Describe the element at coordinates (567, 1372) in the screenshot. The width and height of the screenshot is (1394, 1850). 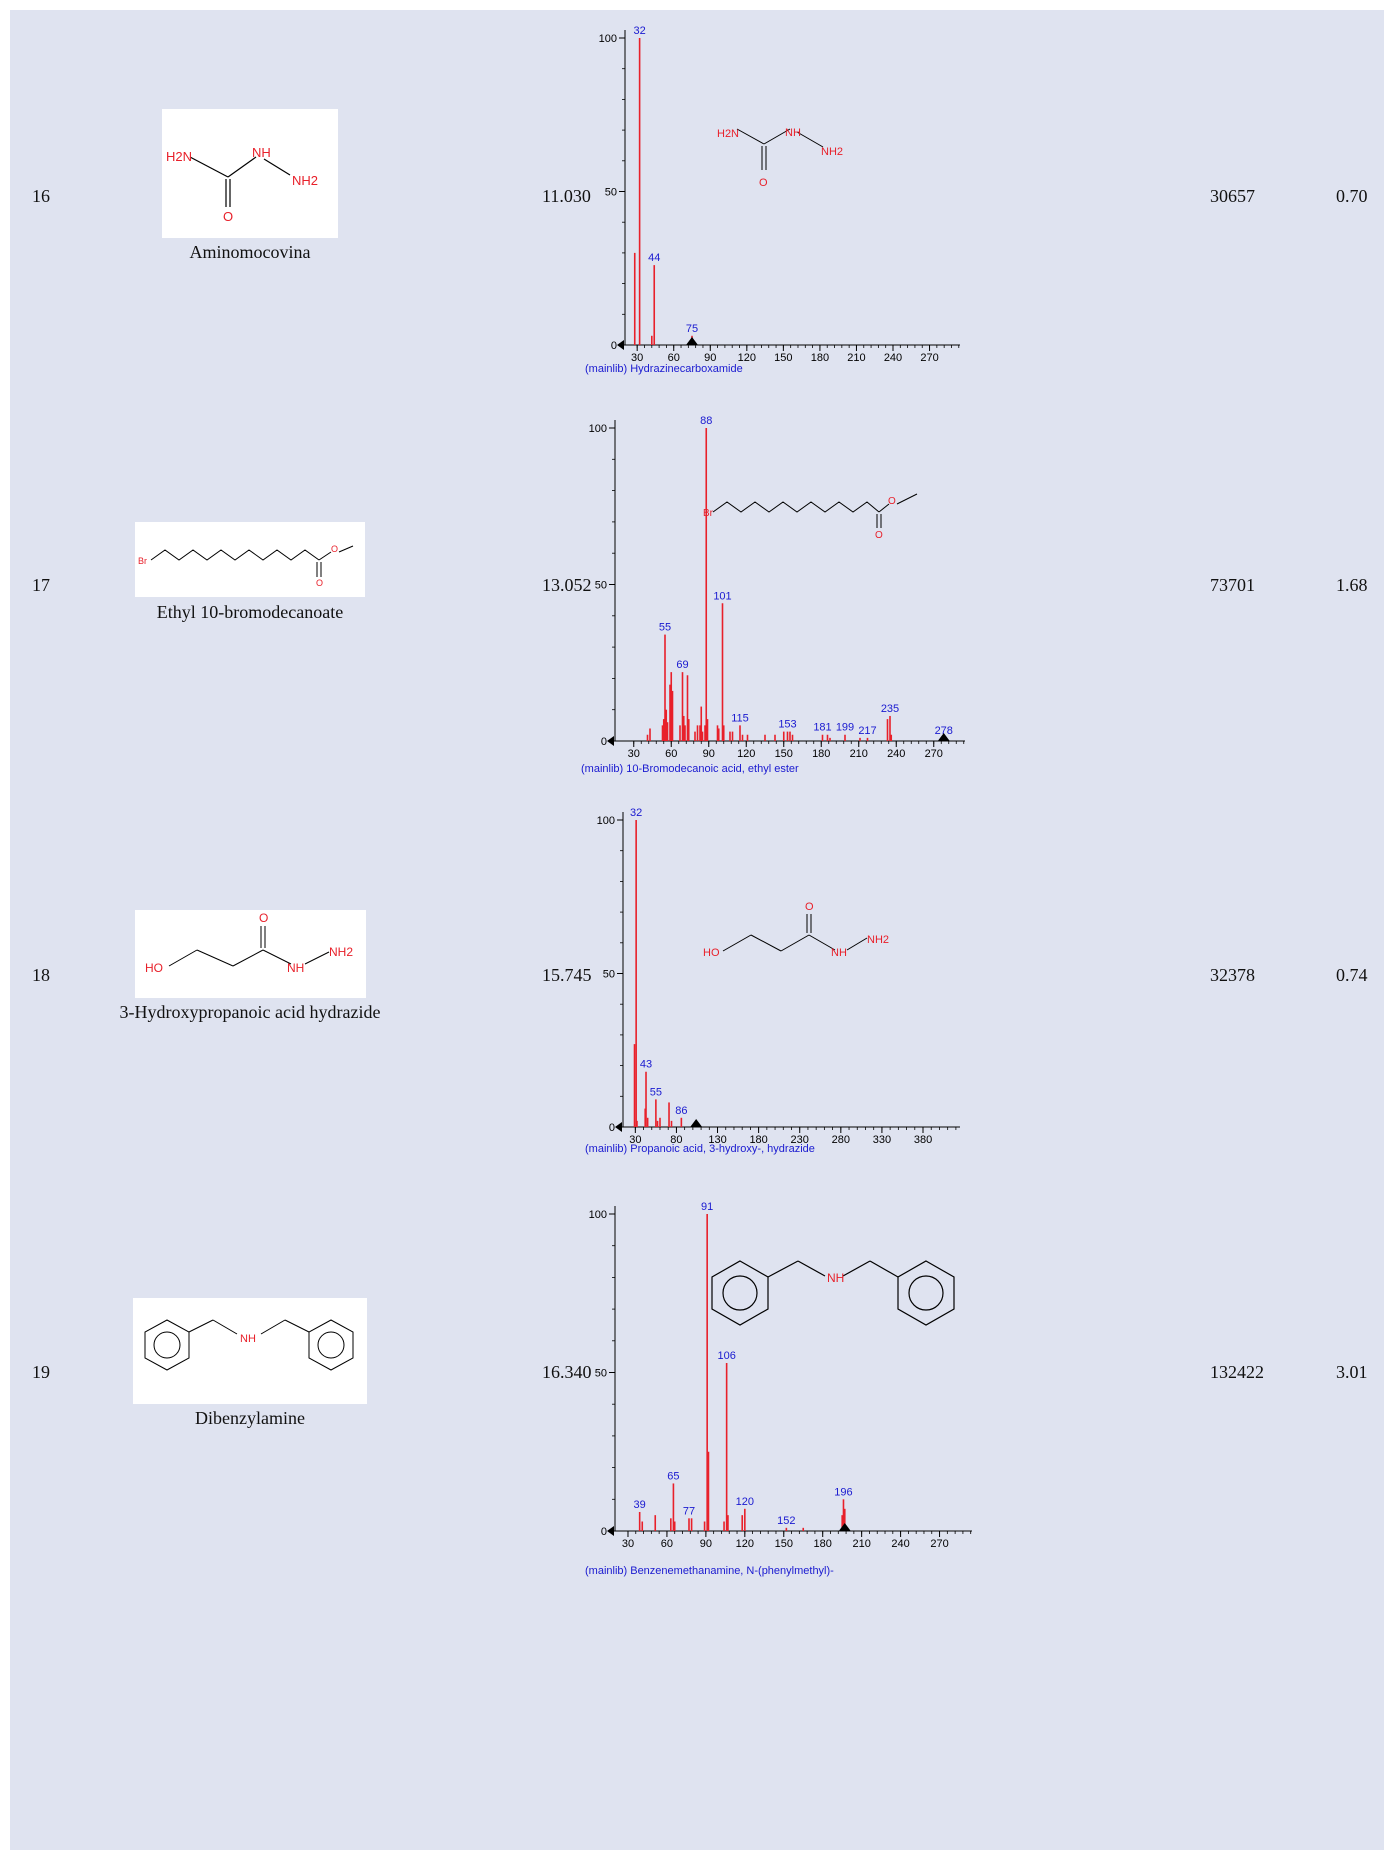
I see `retention-time: 16.340` at that location.